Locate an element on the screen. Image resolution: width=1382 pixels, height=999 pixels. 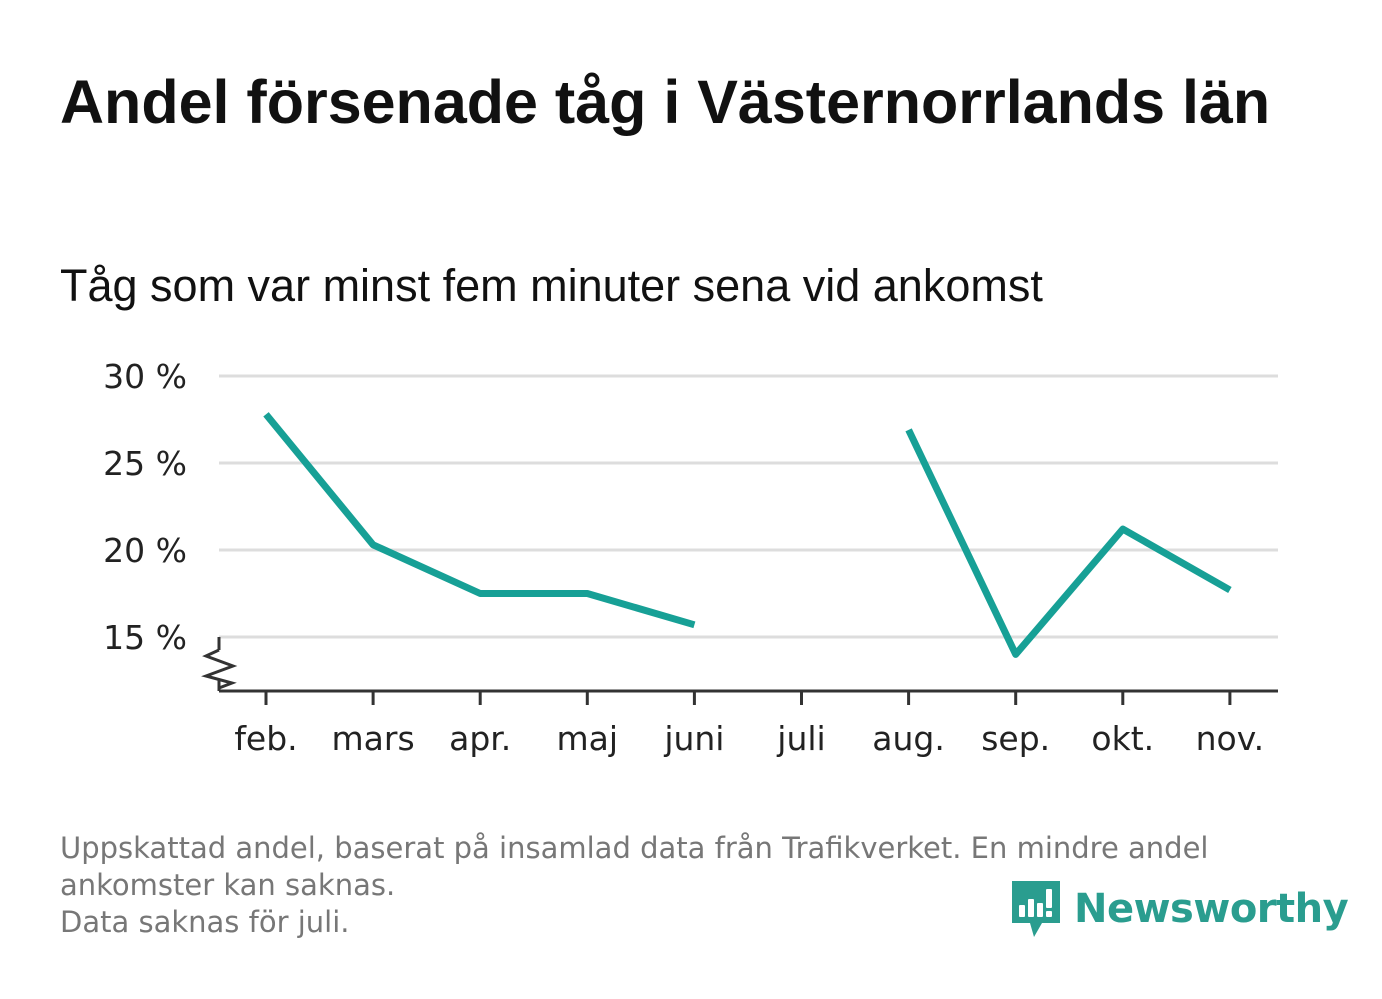
axes is located at coordinates (739, 665).